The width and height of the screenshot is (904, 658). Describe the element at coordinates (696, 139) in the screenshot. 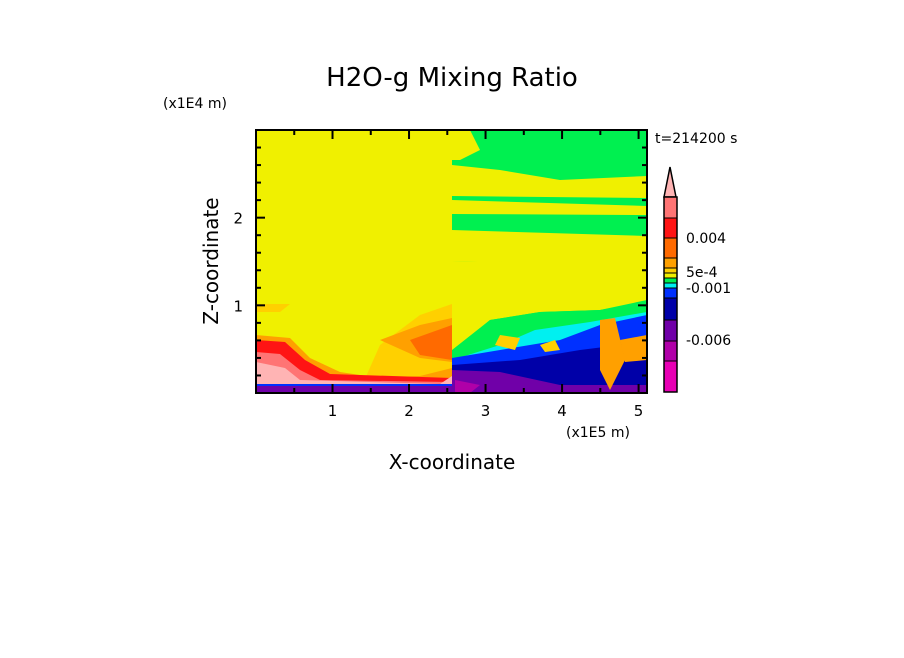

I see `time-label: t=214200 s` at that location.